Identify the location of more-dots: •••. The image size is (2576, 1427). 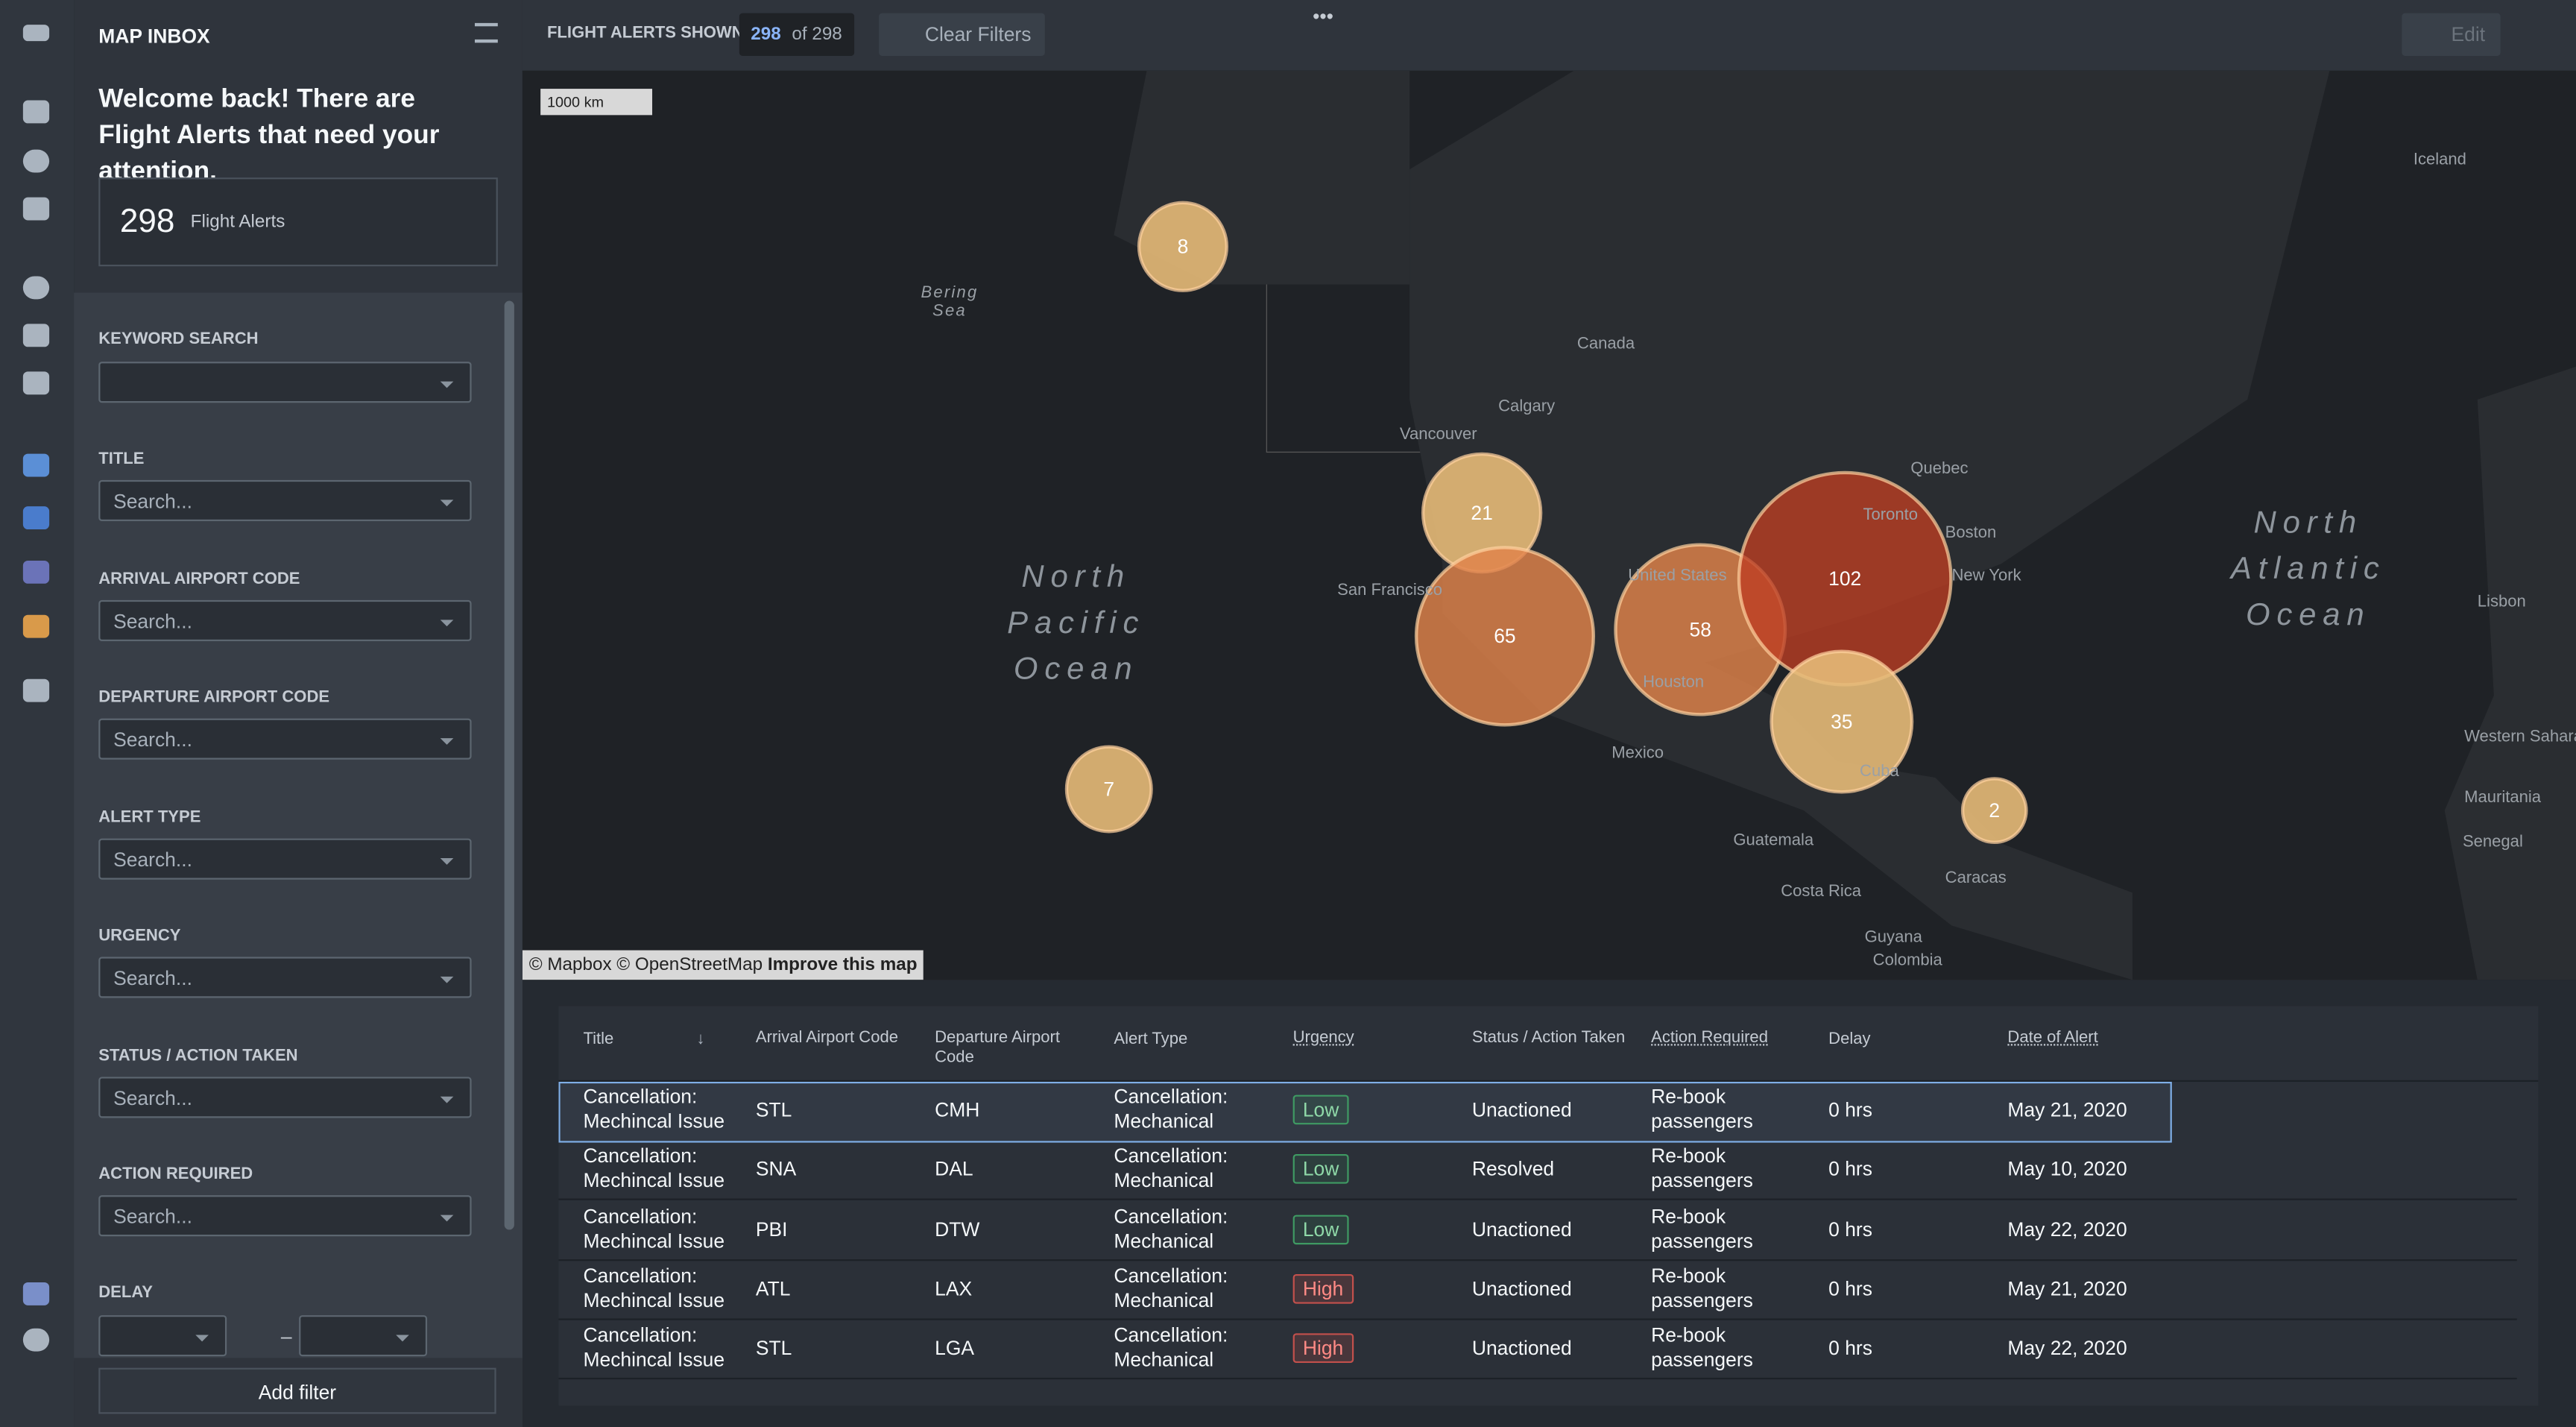
(1323, 16).